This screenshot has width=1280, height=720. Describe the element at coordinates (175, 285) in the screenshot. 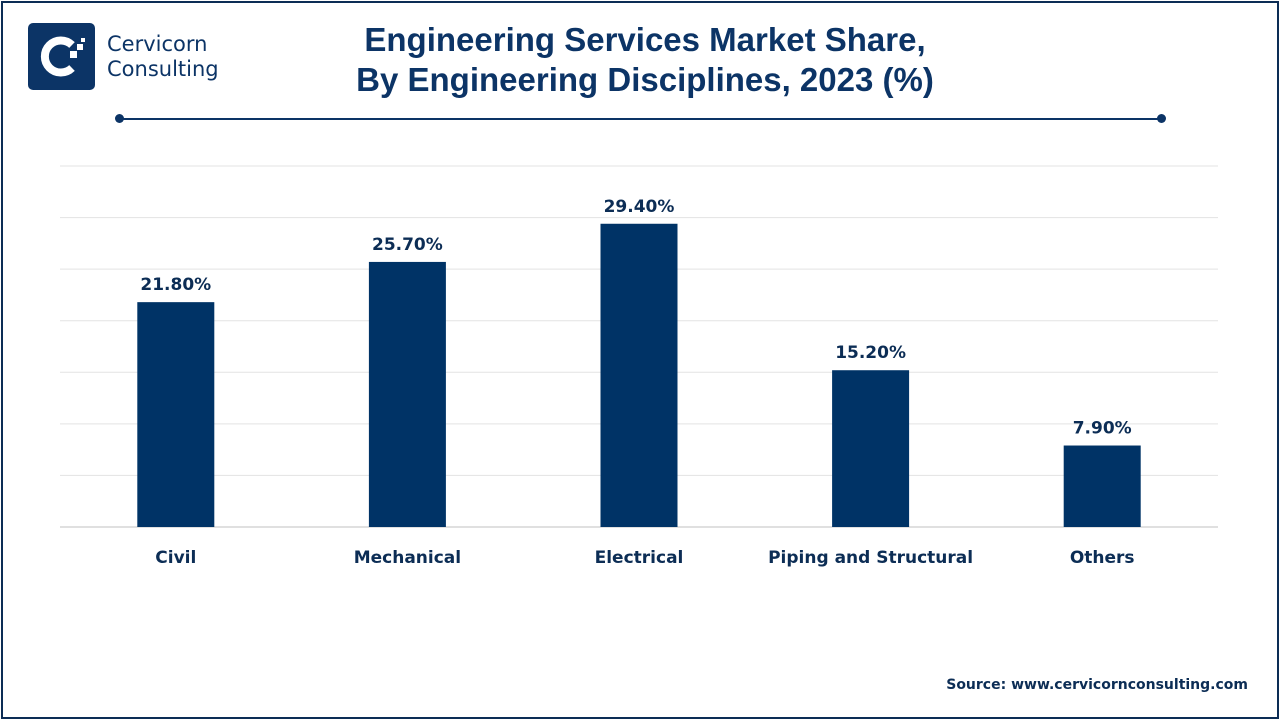

I see `data-label: 21.80%` at that location.